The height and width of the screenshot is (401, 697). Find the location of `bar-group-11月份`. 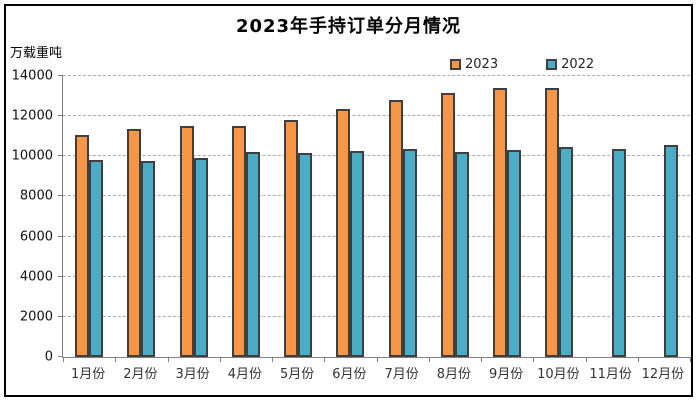

bar-group-11月份 is located at coordinates (612, 216).